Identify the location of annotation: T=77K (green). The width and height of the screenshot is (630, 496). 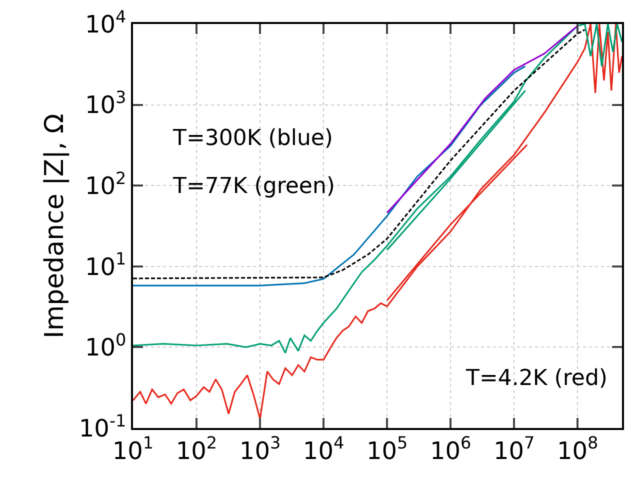
(253, 186).